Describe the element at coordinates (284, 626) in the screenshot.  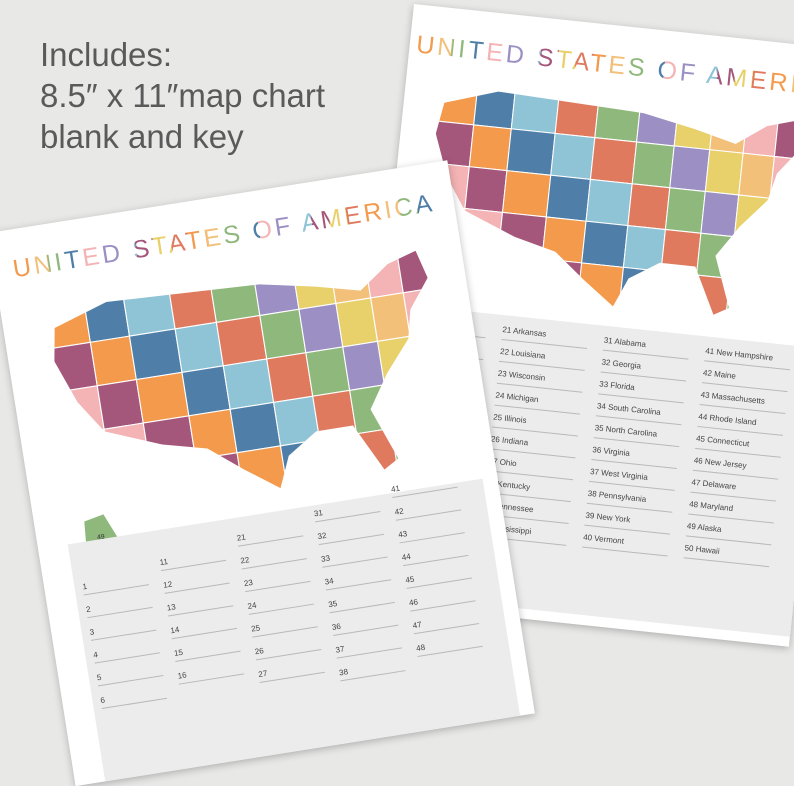
I see `blank-number: 25` at that location.